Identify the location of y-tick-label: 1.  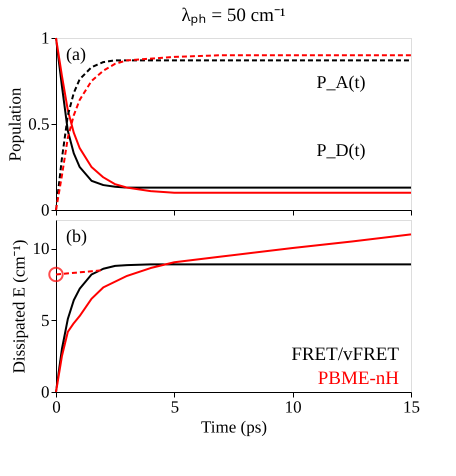
(45, 38).